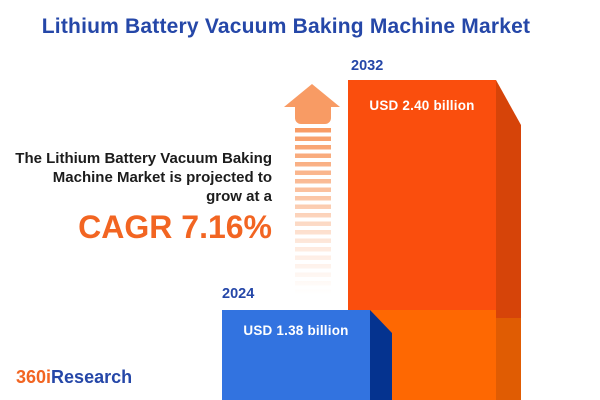 This screenshot has width=600, height=400. I want to click on bar-2032-year-label: 2032, so click(367, 66).